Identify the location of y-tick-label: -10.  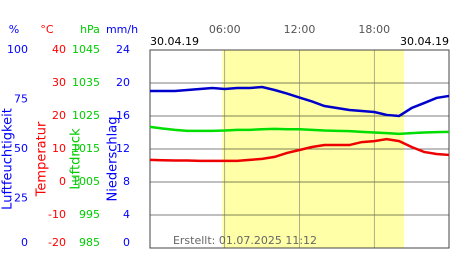
(57, 214).